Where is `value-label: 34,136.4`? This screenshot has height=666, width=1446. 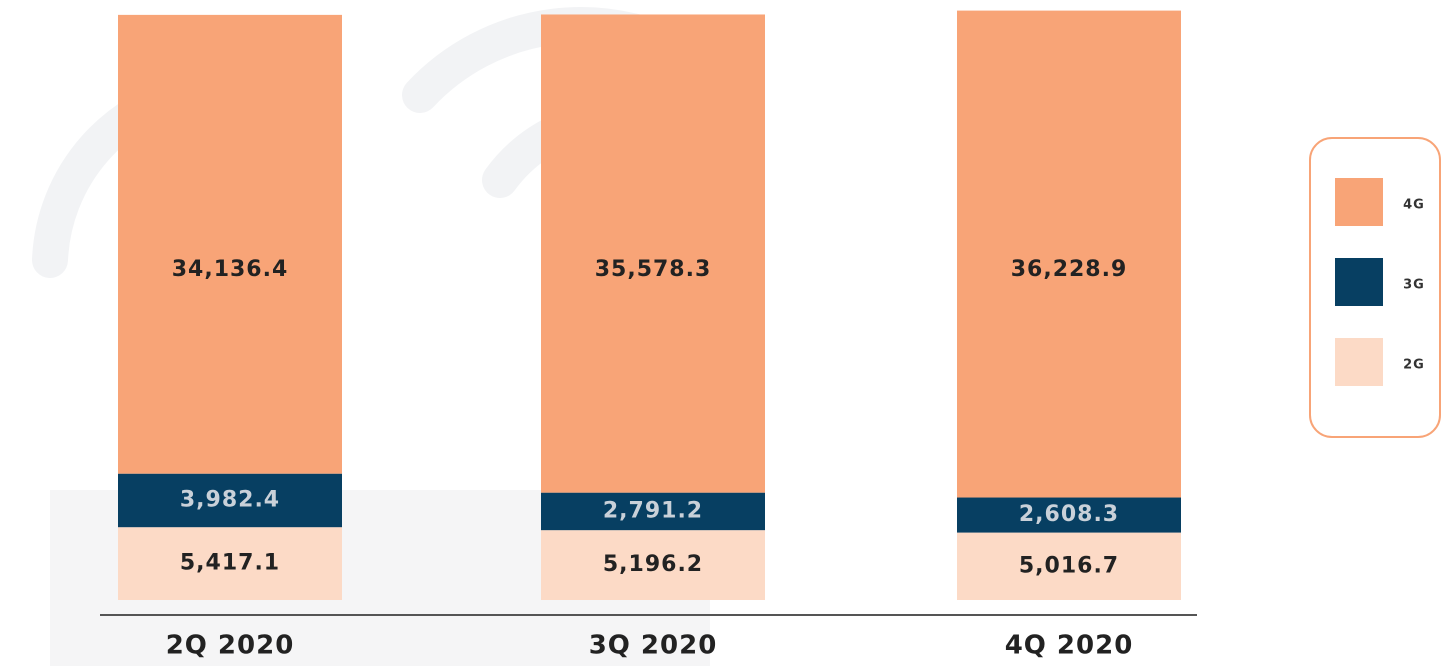
value-label: 34,136.4 is located at coordinates (230, 269).